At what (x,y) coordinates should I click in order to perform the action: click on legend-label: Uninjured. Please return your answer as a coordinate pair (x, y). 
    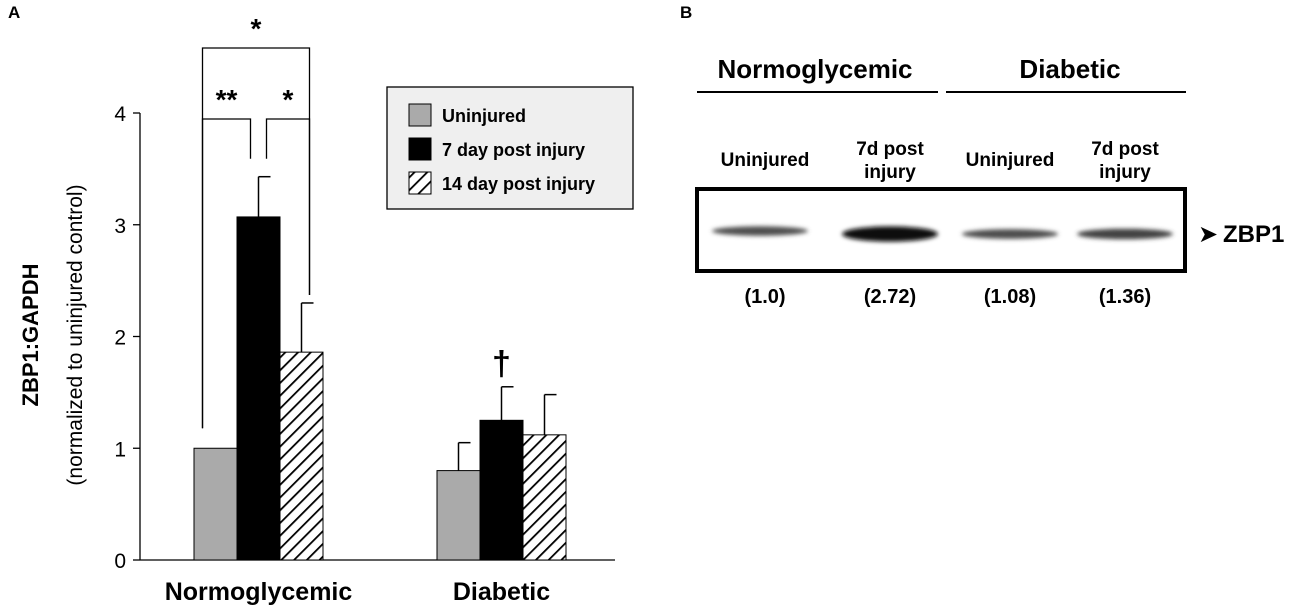
    Looking at the image, I should click on (484, 116).